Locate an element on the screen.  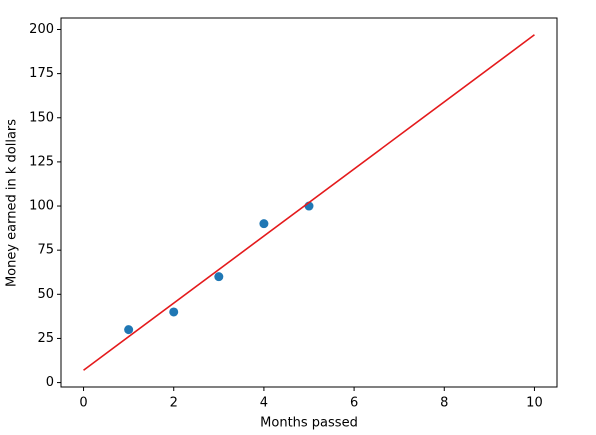
x-tick-label: 4 is located at coordinates (264, 403).